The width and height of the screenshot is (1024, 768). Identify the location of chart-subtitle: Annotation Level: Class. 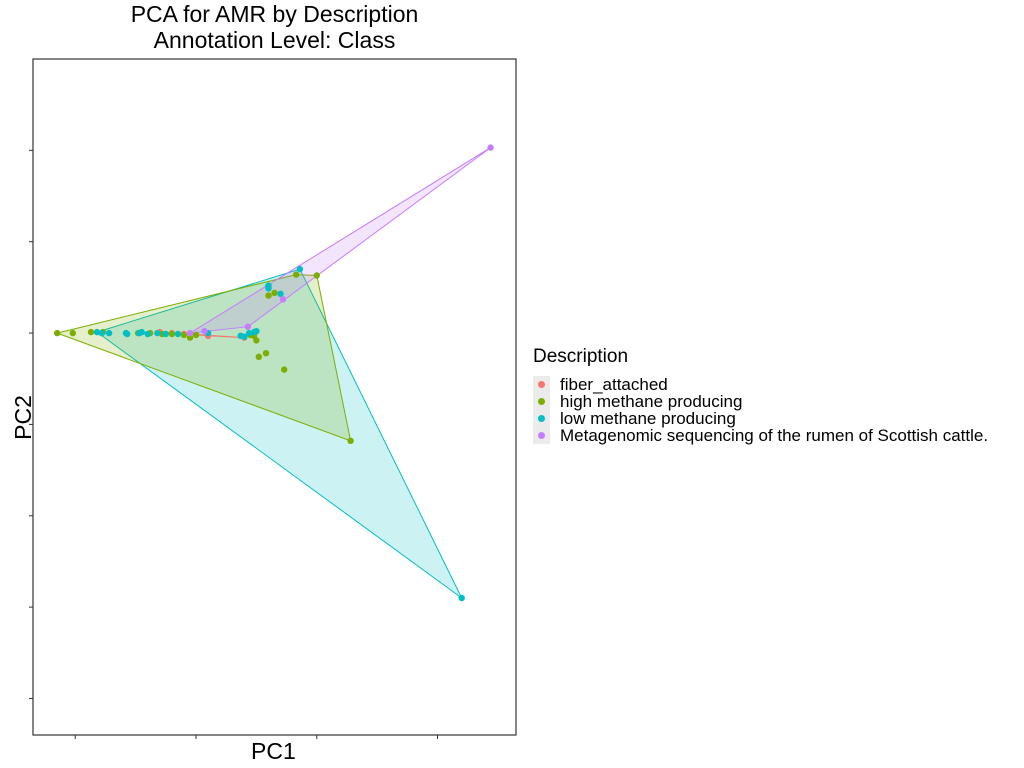
(274, 40).